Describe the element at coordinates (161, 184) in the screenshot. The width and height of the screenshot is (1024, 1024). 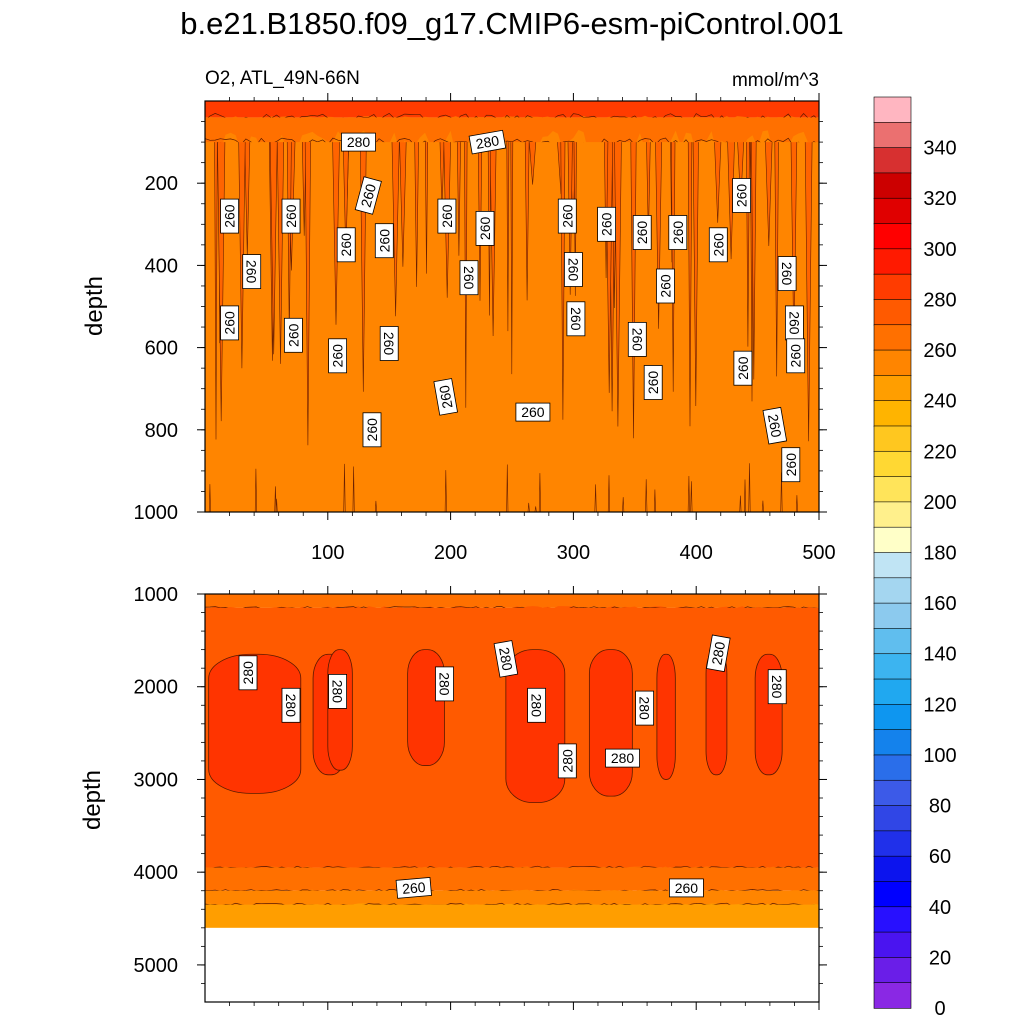
I see `y-tick-label: 200` at that location.